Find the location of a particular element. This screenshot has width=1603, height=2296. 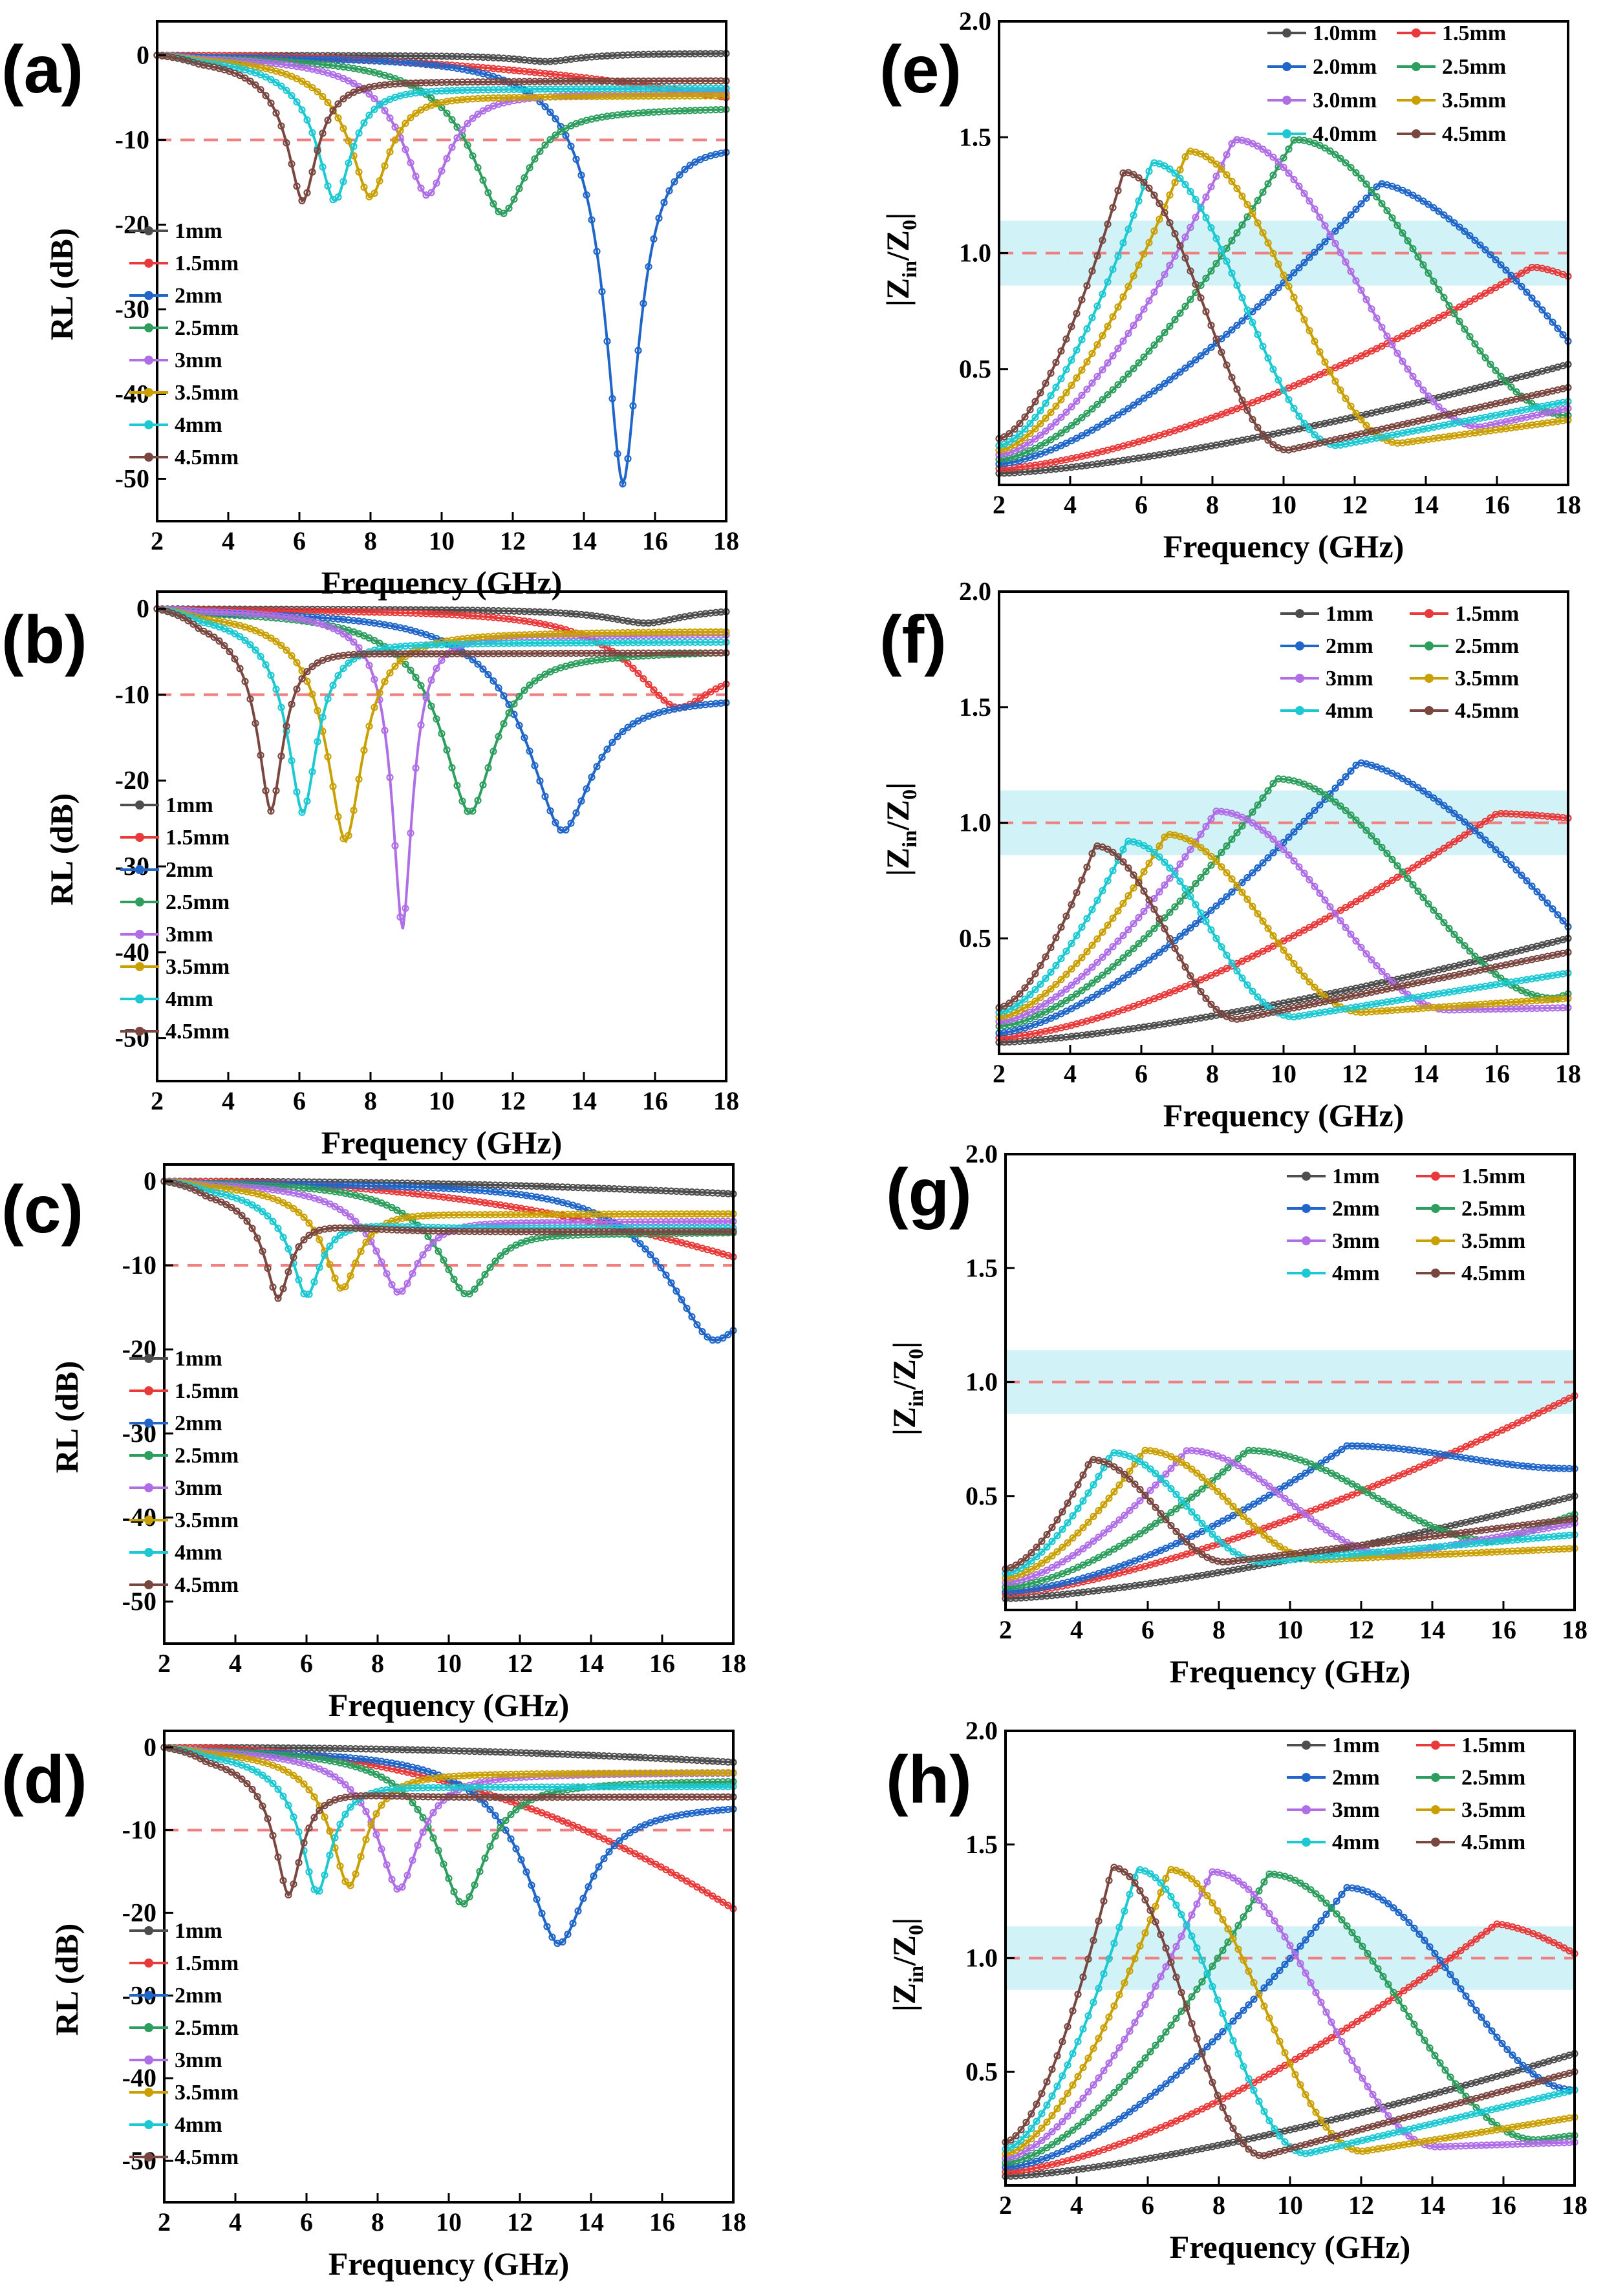

x-tick-label: 14 is located at coordinates (584, 540).